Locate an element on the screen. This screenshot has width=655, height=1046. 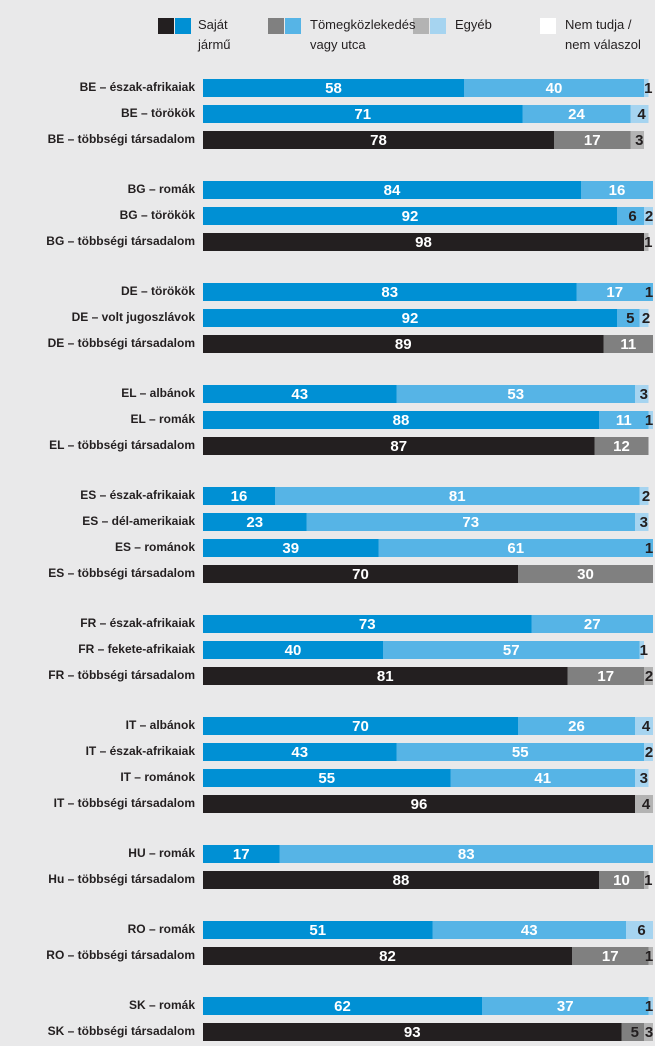
value-label: 30 is located at coordinates (585, 574).